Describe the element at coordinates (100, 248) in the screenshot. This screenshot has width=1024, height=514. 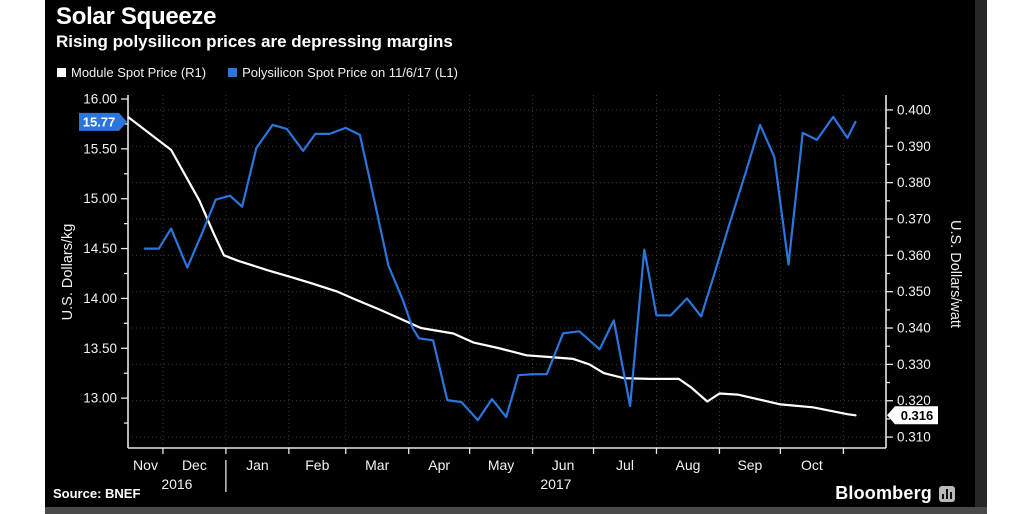
I see `svg-text: 14.50` at that location.